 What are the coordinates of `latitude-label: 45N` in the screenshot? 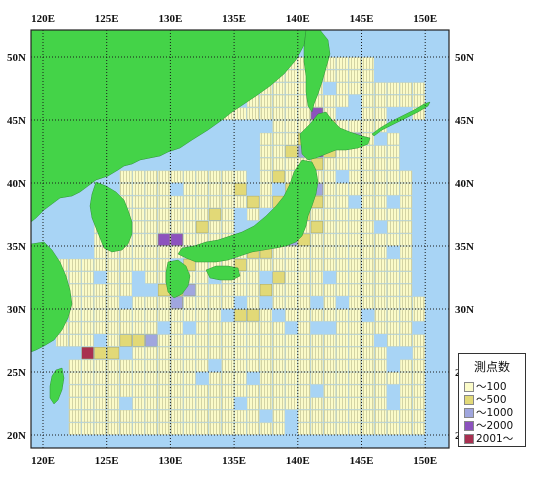 It's located at (464, 121).